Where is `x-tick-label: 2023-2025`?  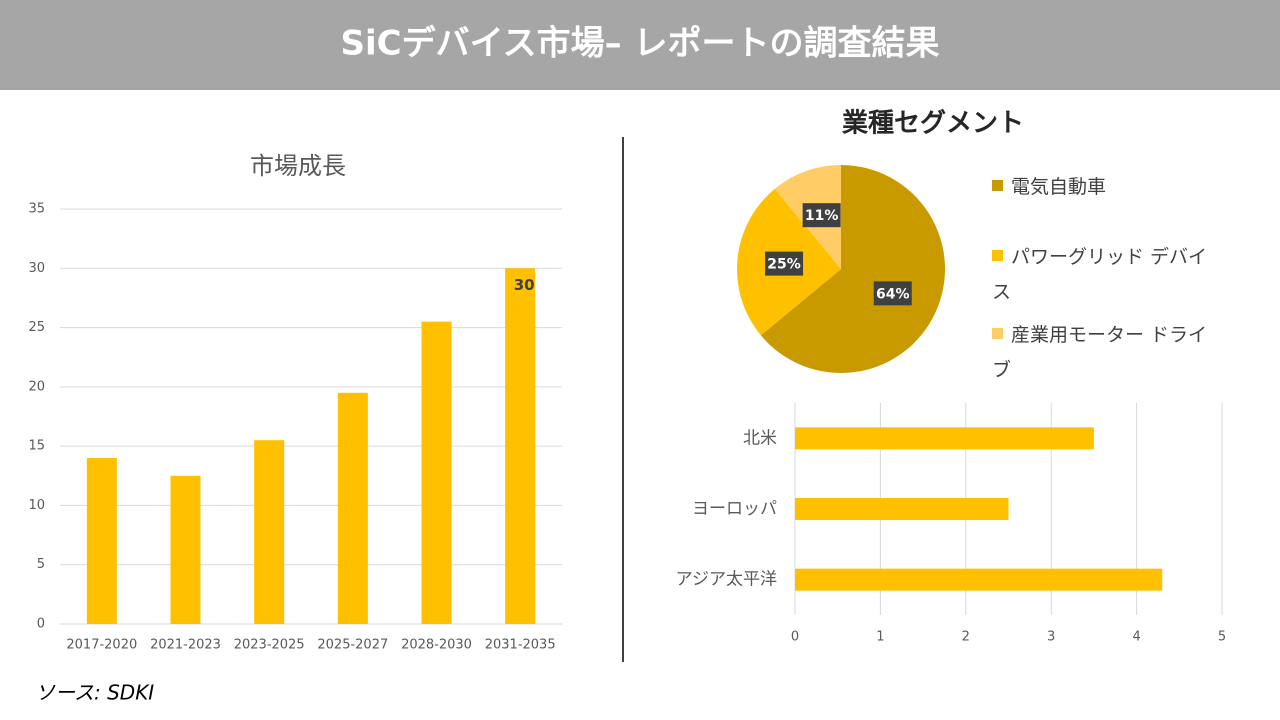
x-tick-label: 2023-2025 is located at coordinates (269, 645).